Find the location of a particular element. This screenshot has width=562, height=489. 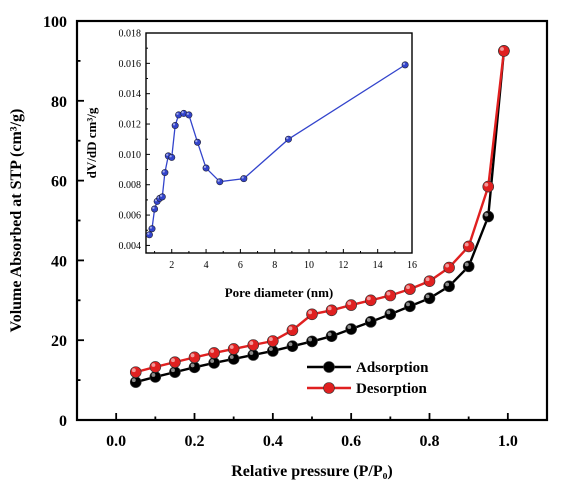

inset-y-axis-label: dV/dD cm³/g is located at coordinates (91, 142).